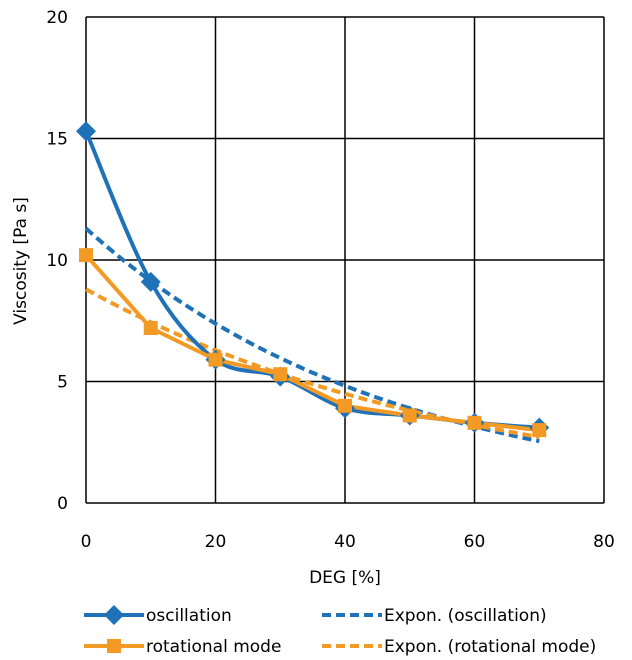 This screenshot has height=660, width=632. Describe the element at coordinates (62, 504) in the screenshot. I see `y-tick-label: 0` at that location.